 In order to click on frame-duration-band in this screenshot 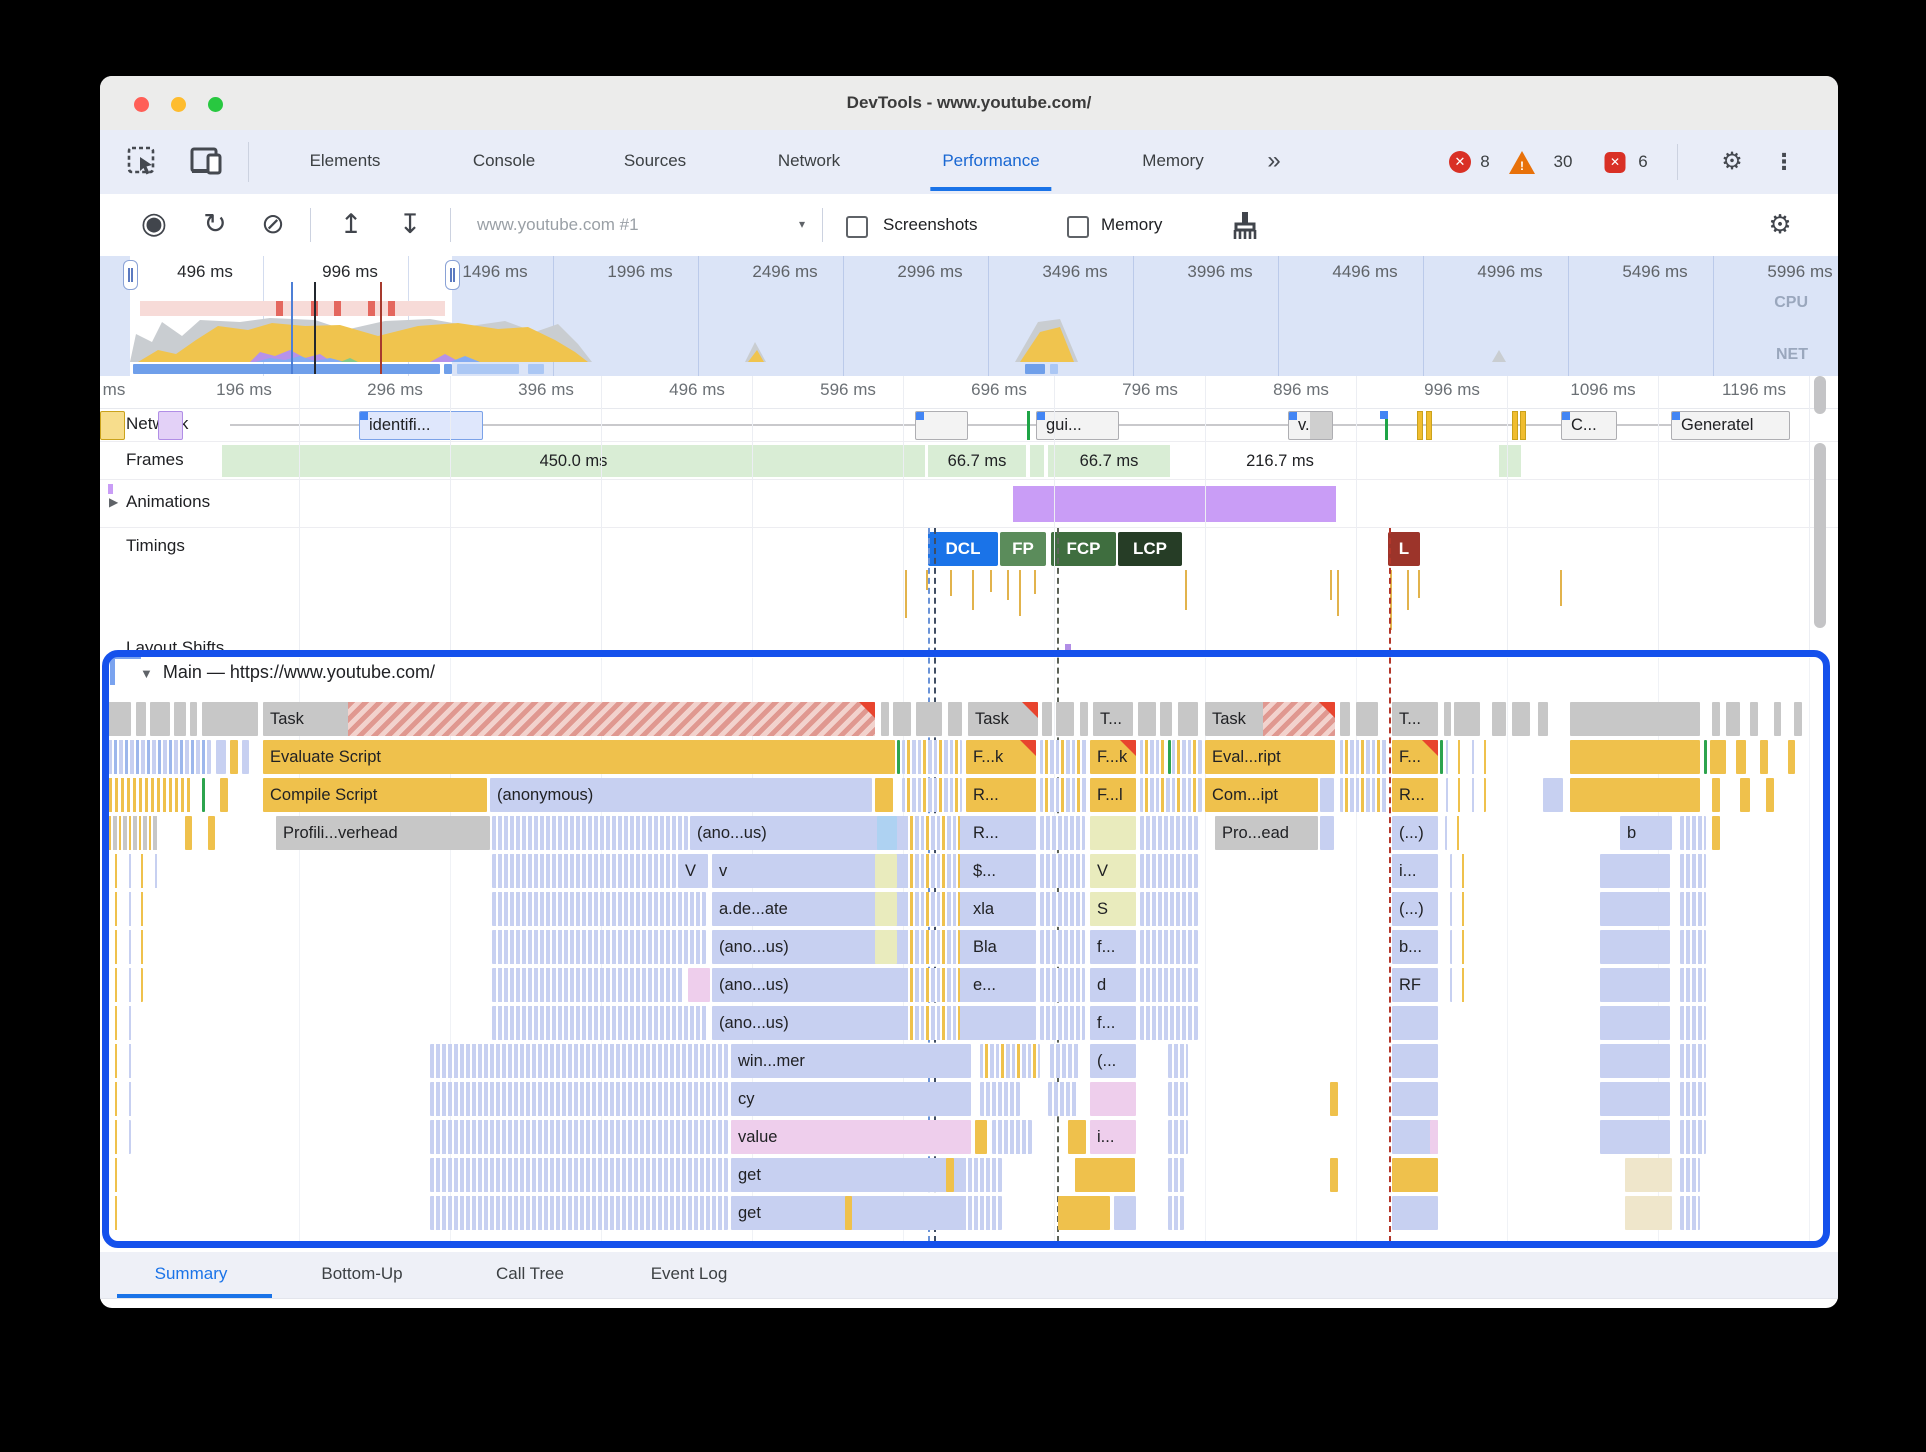, I will do `click(1510, 461)`.